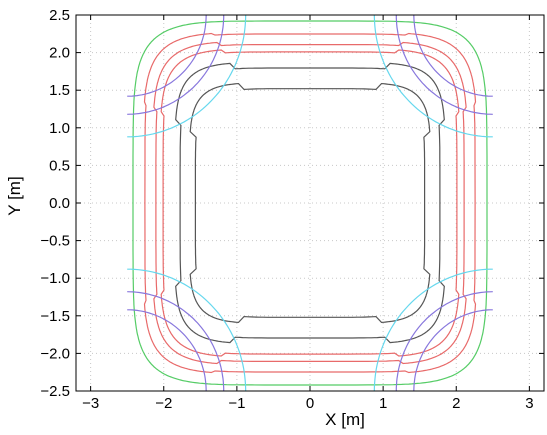 The image size is (547, 435). Describe the element at coordinates (14, 195) in the screenshot. I see `y-axis-label: Y [m]` at that location.